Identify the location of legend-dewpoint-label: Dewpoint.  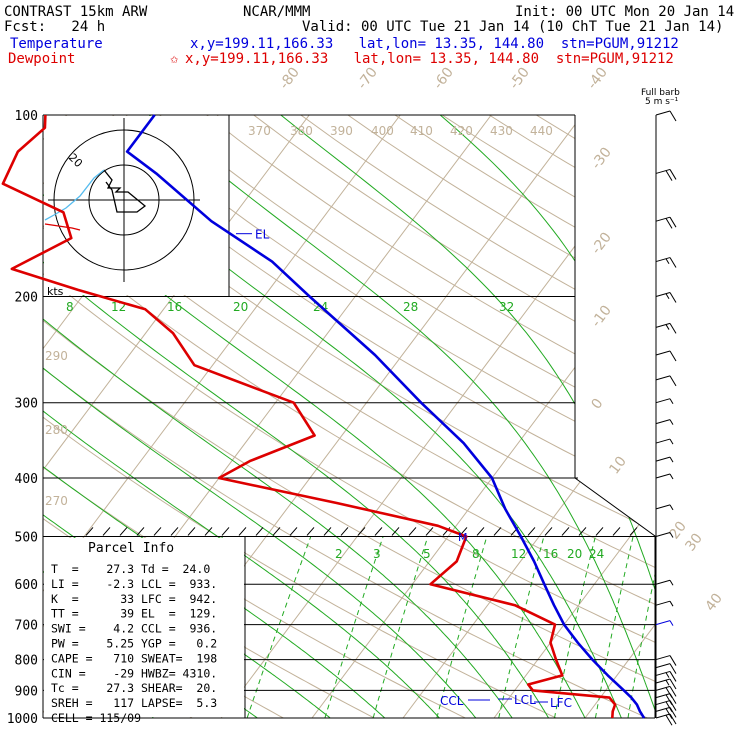
(41, 59).